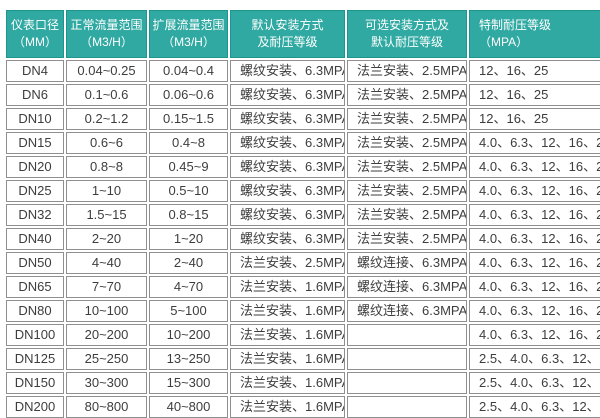 The width and height of the screenshot is (600, 418). What do you see at coordinates (35, 71) in the screenshot?
I see `table-cell: DN4` at bounding box center [35, 71].